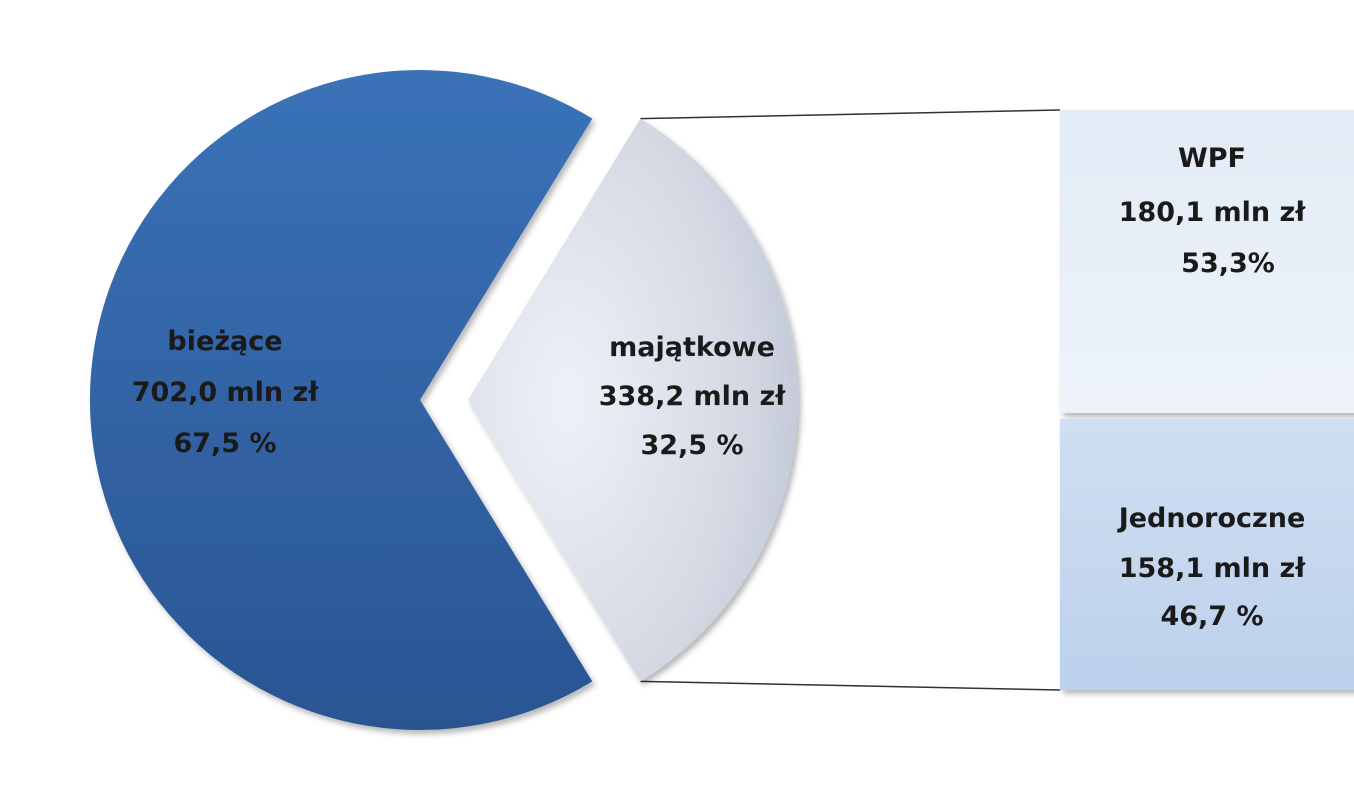 This screenshot has width=1354, height=789. I want to click on segment-label-wpf-value: 180,1 mln zł, so click(1213, 212).